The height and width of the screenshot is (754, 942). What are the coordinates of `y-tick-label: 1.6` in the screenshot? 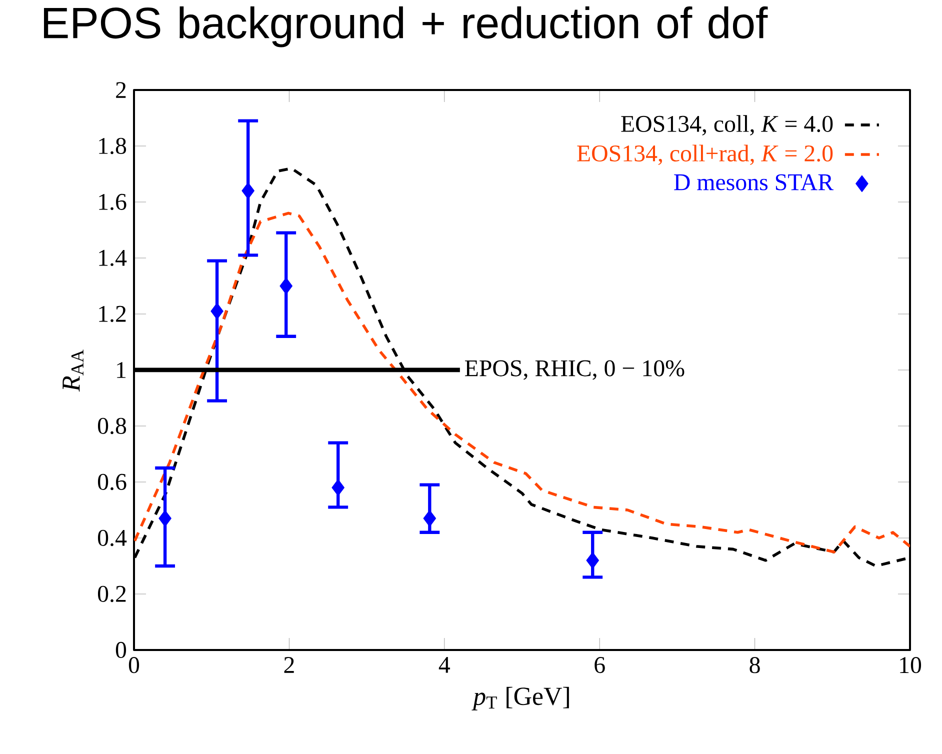 It's located at (112, 202).